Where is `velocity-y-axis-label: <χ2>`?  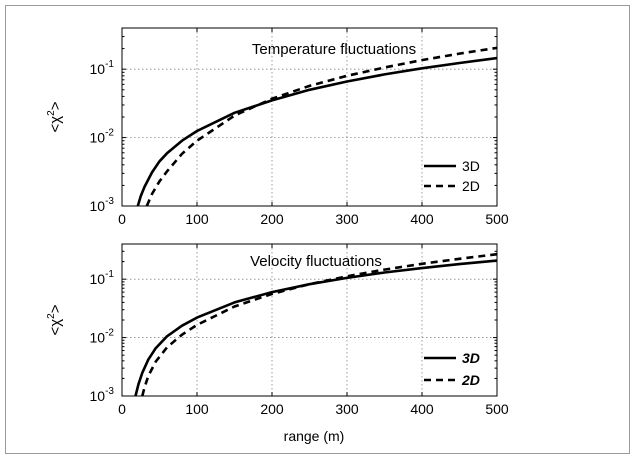 velocity-y-axis-label: <χ2> is located at coordinates (55, 319).